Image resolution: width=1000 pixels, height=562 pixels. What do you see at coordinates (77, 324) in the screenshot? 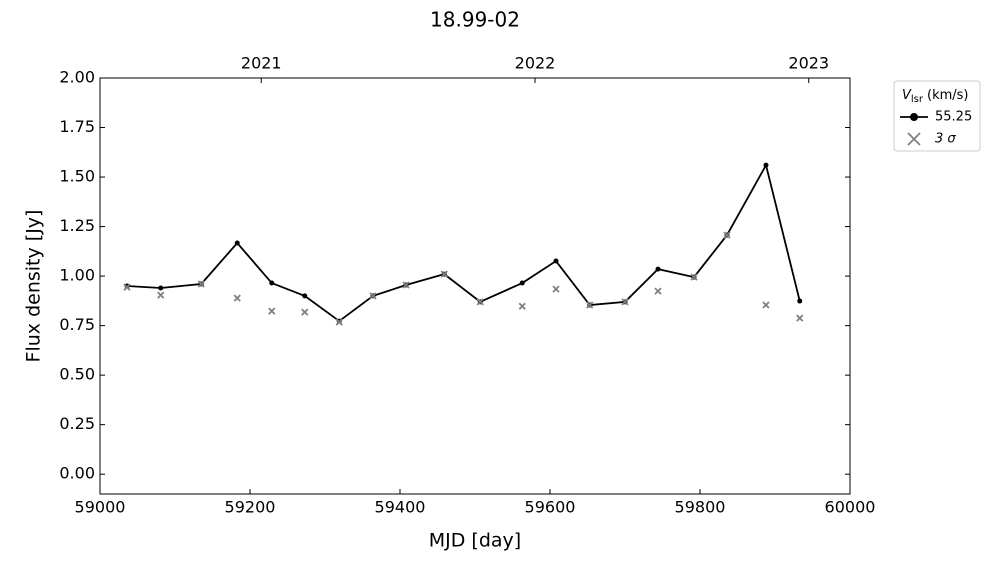
I see `y-tick-label: 0.75` at bounding box center [77, 324].